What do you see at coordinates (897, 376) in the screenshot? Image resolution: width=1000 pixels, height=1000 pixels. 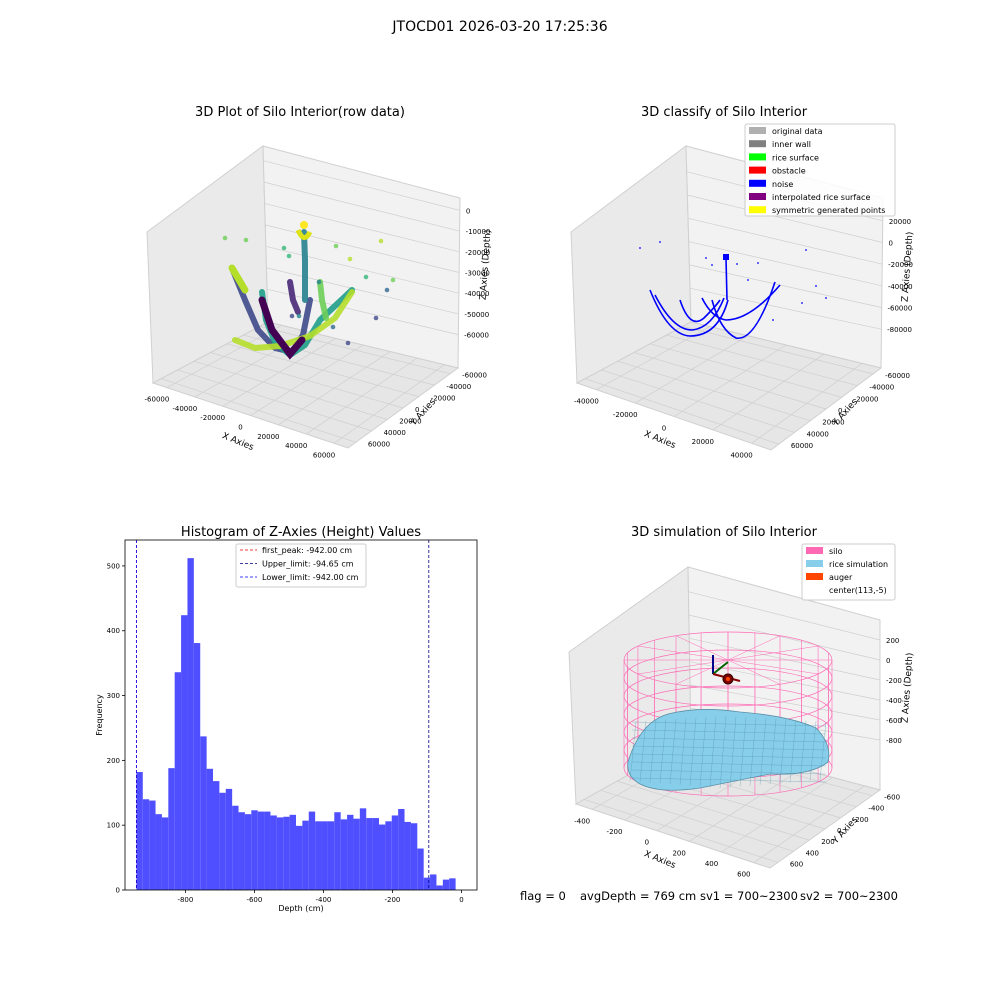 I see `cls-y-tick-label: -60000` at bounding box center [897, 376].